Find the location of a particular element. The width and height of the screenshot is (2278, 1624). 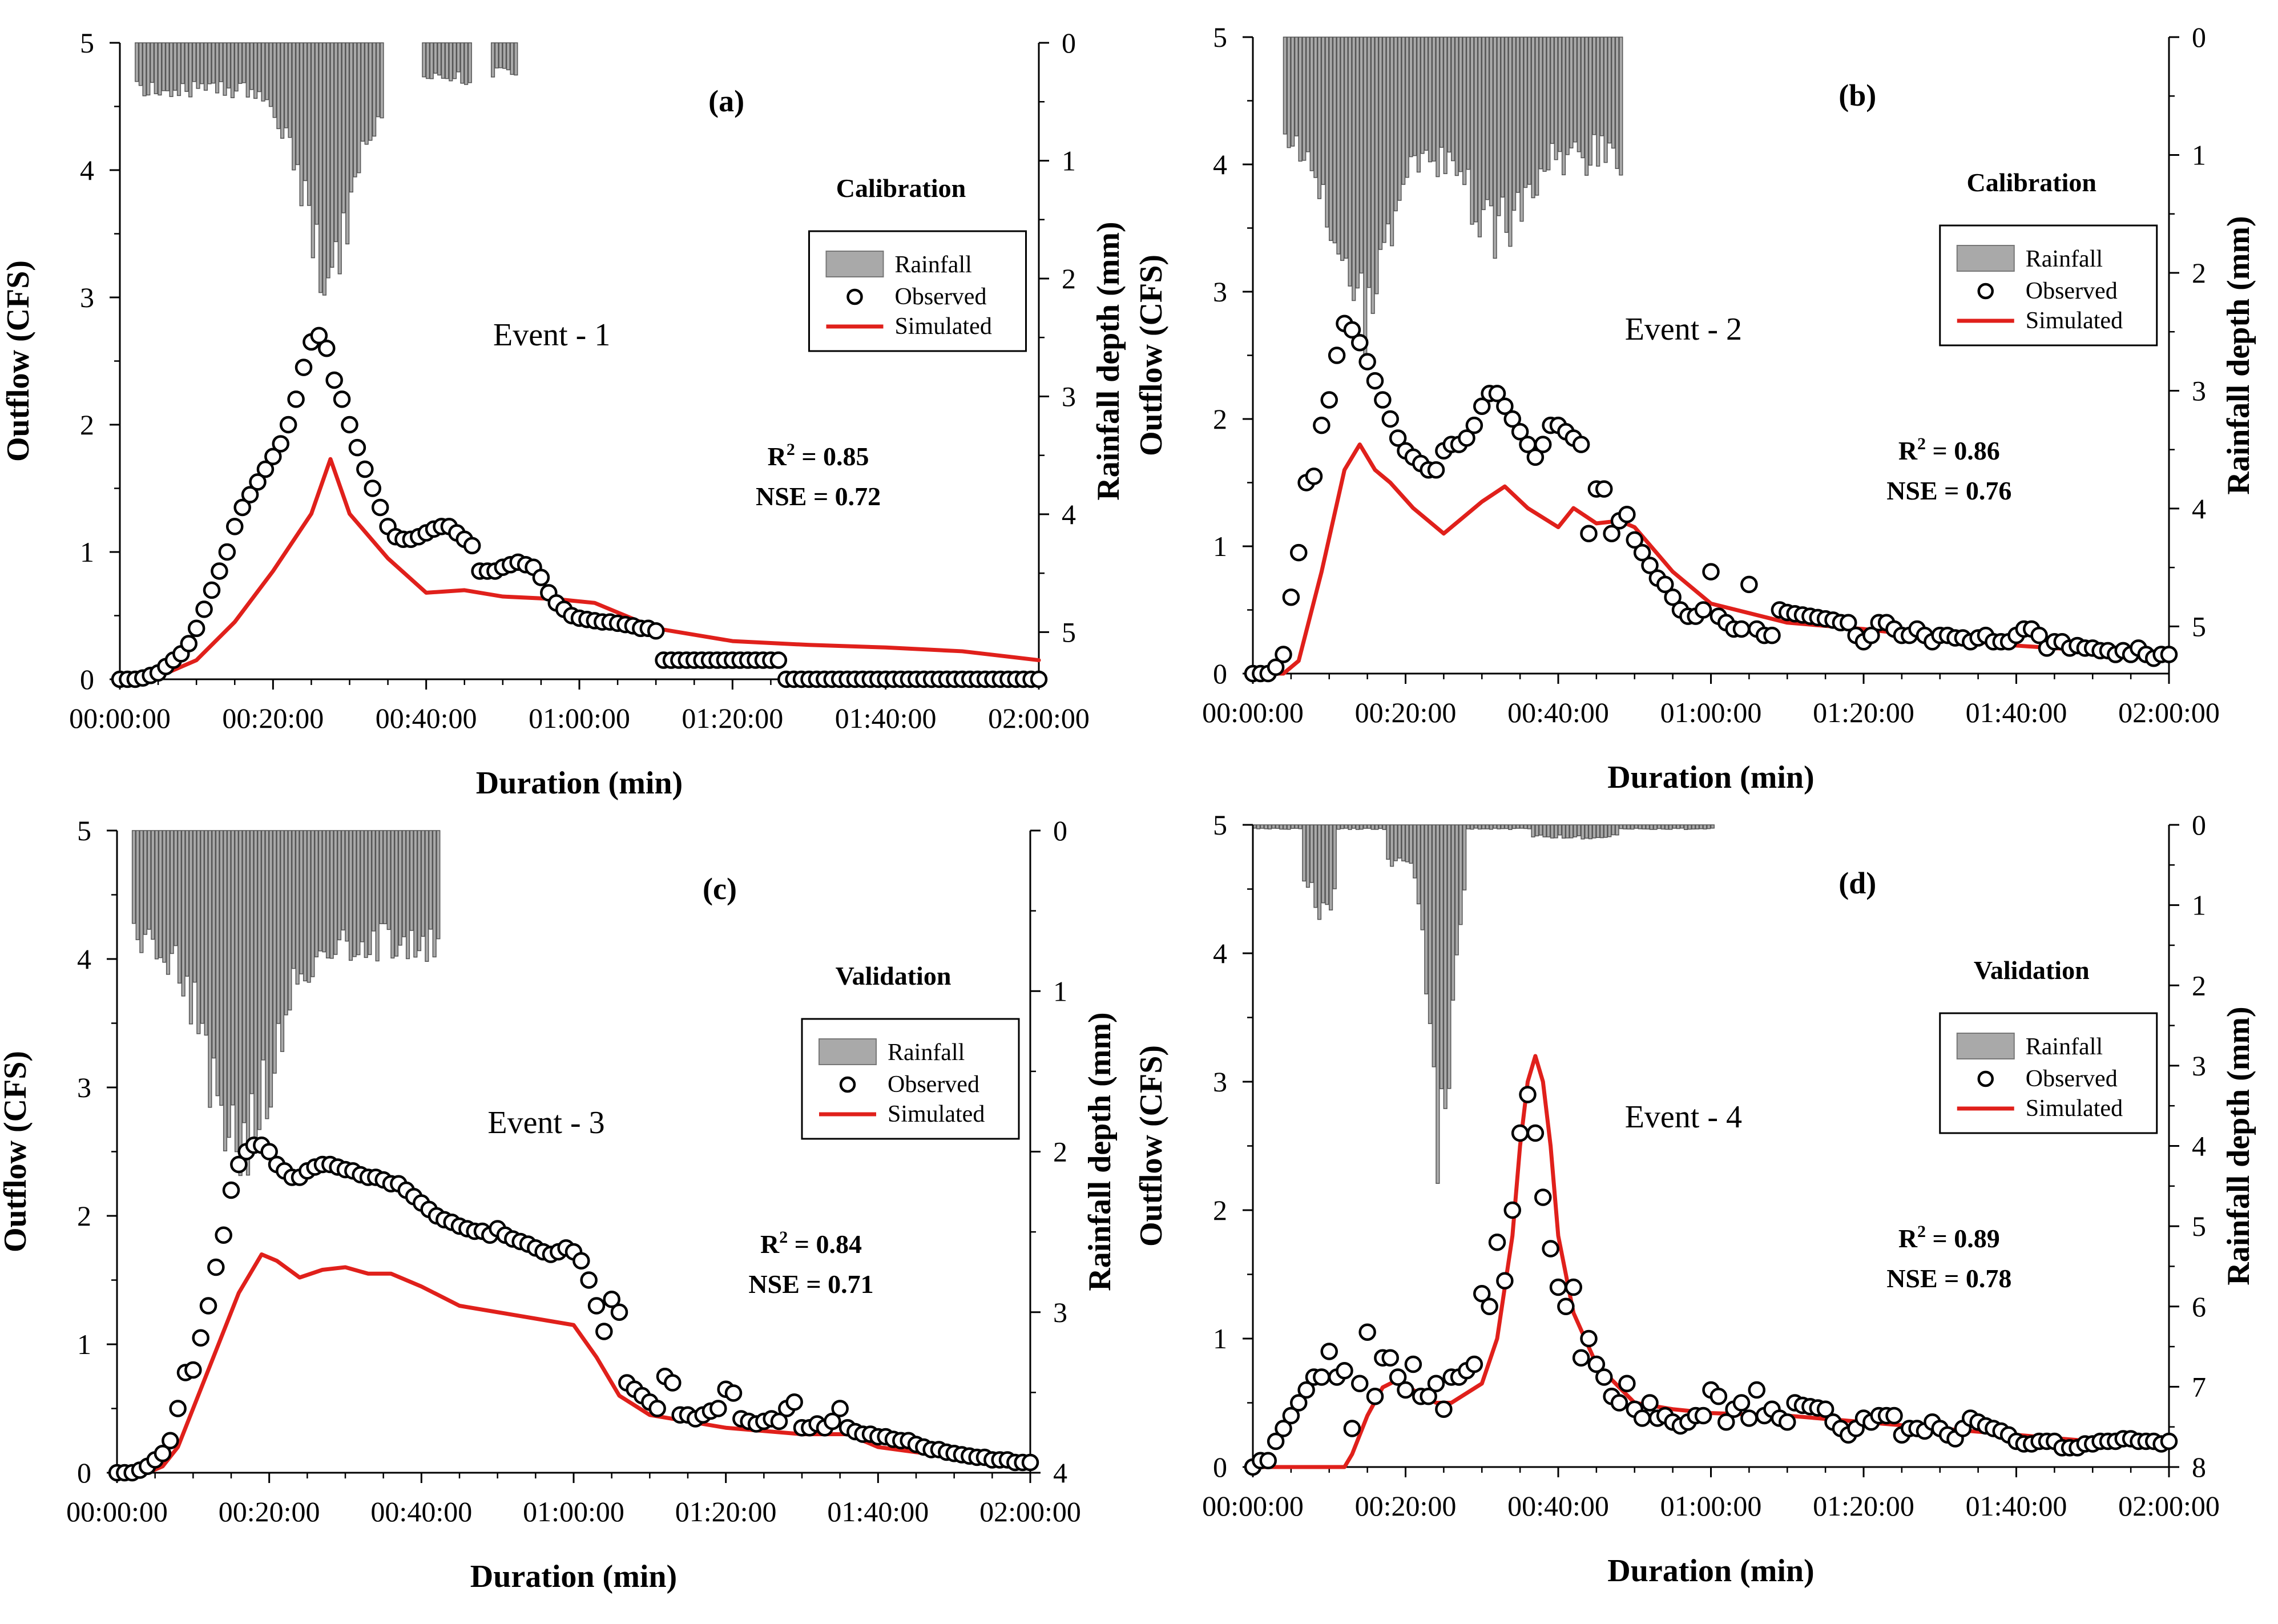

x-tick-label: 00:40:00 is located at coordinates (1558, 712).